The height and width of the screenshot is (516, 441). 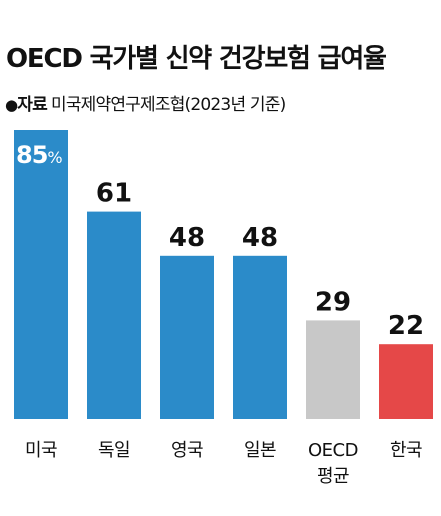 What do you see at coordinates (260, 450) in the screenshot?
I see `category-label-3: 일본` at bounding box center [260, 450].